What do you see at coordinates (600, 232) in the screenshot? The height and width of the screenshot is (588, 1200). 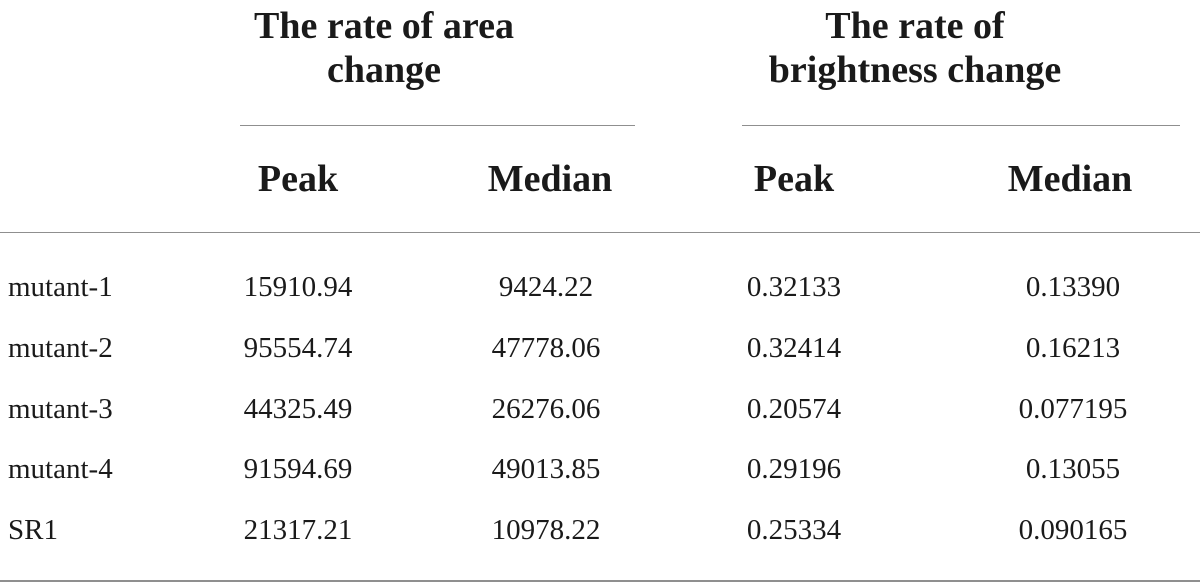 I see `header-divider` at bounding box center [600, 232].